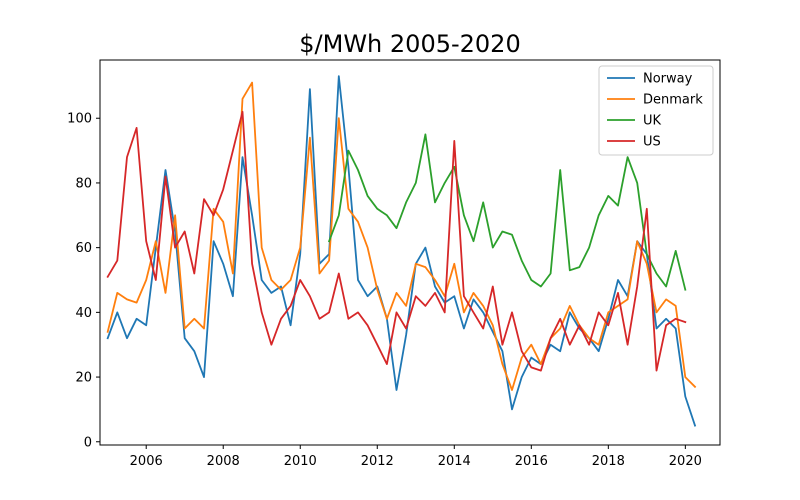 The width and height of the screenshot is (800, 500). What do you see at coordinates (409, 44) in the screenshot?
I see `chart-title: $/MWh 2005-2020` at bounding box center [409, 44].